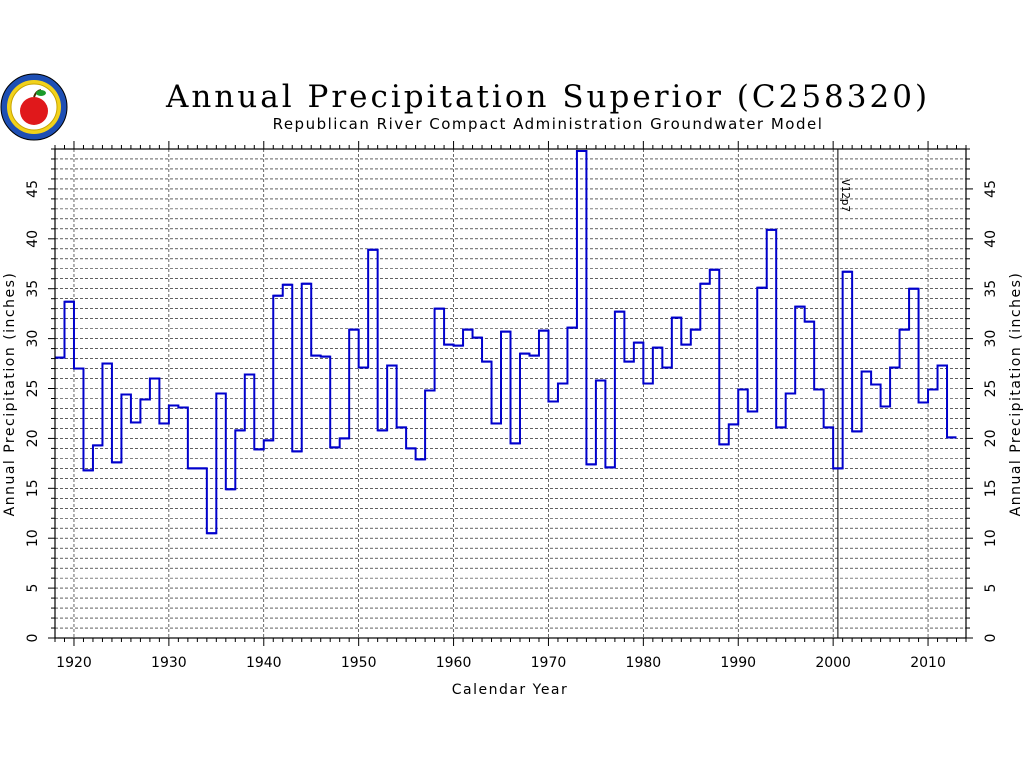 The height and width of the screenshot is (768, 1024). What do you see at coordinates (33, 389) in the screenshot?
I see `y-tick-label: 25` at bounding box center [33, 389].